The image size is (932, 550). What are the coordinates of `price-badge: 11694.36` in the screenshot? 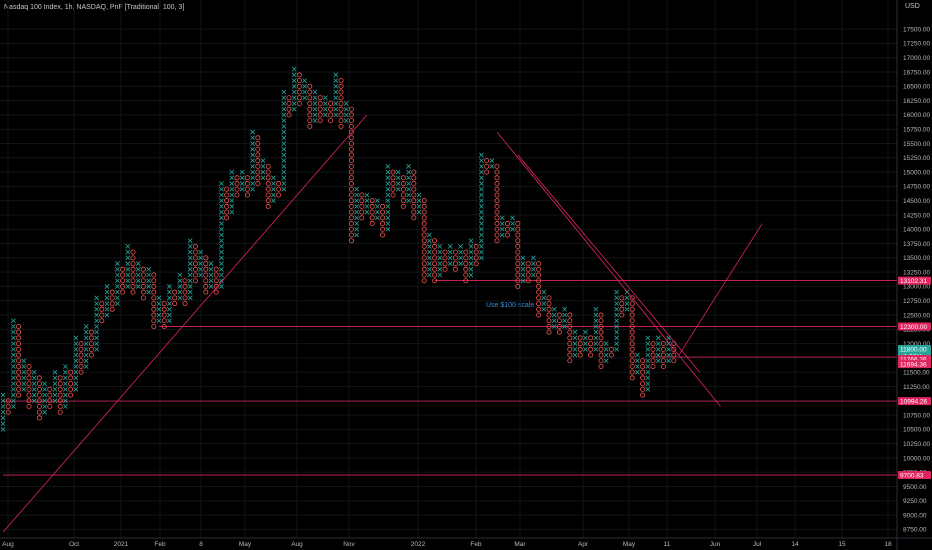 It's located at (914, 364).